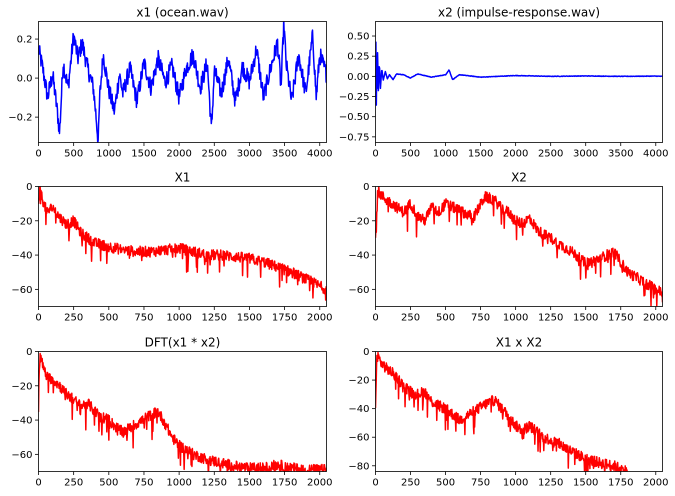 This screenshot has width=675, height=496. I want to click on y-tick-label: 0.00, so click(358, 77).